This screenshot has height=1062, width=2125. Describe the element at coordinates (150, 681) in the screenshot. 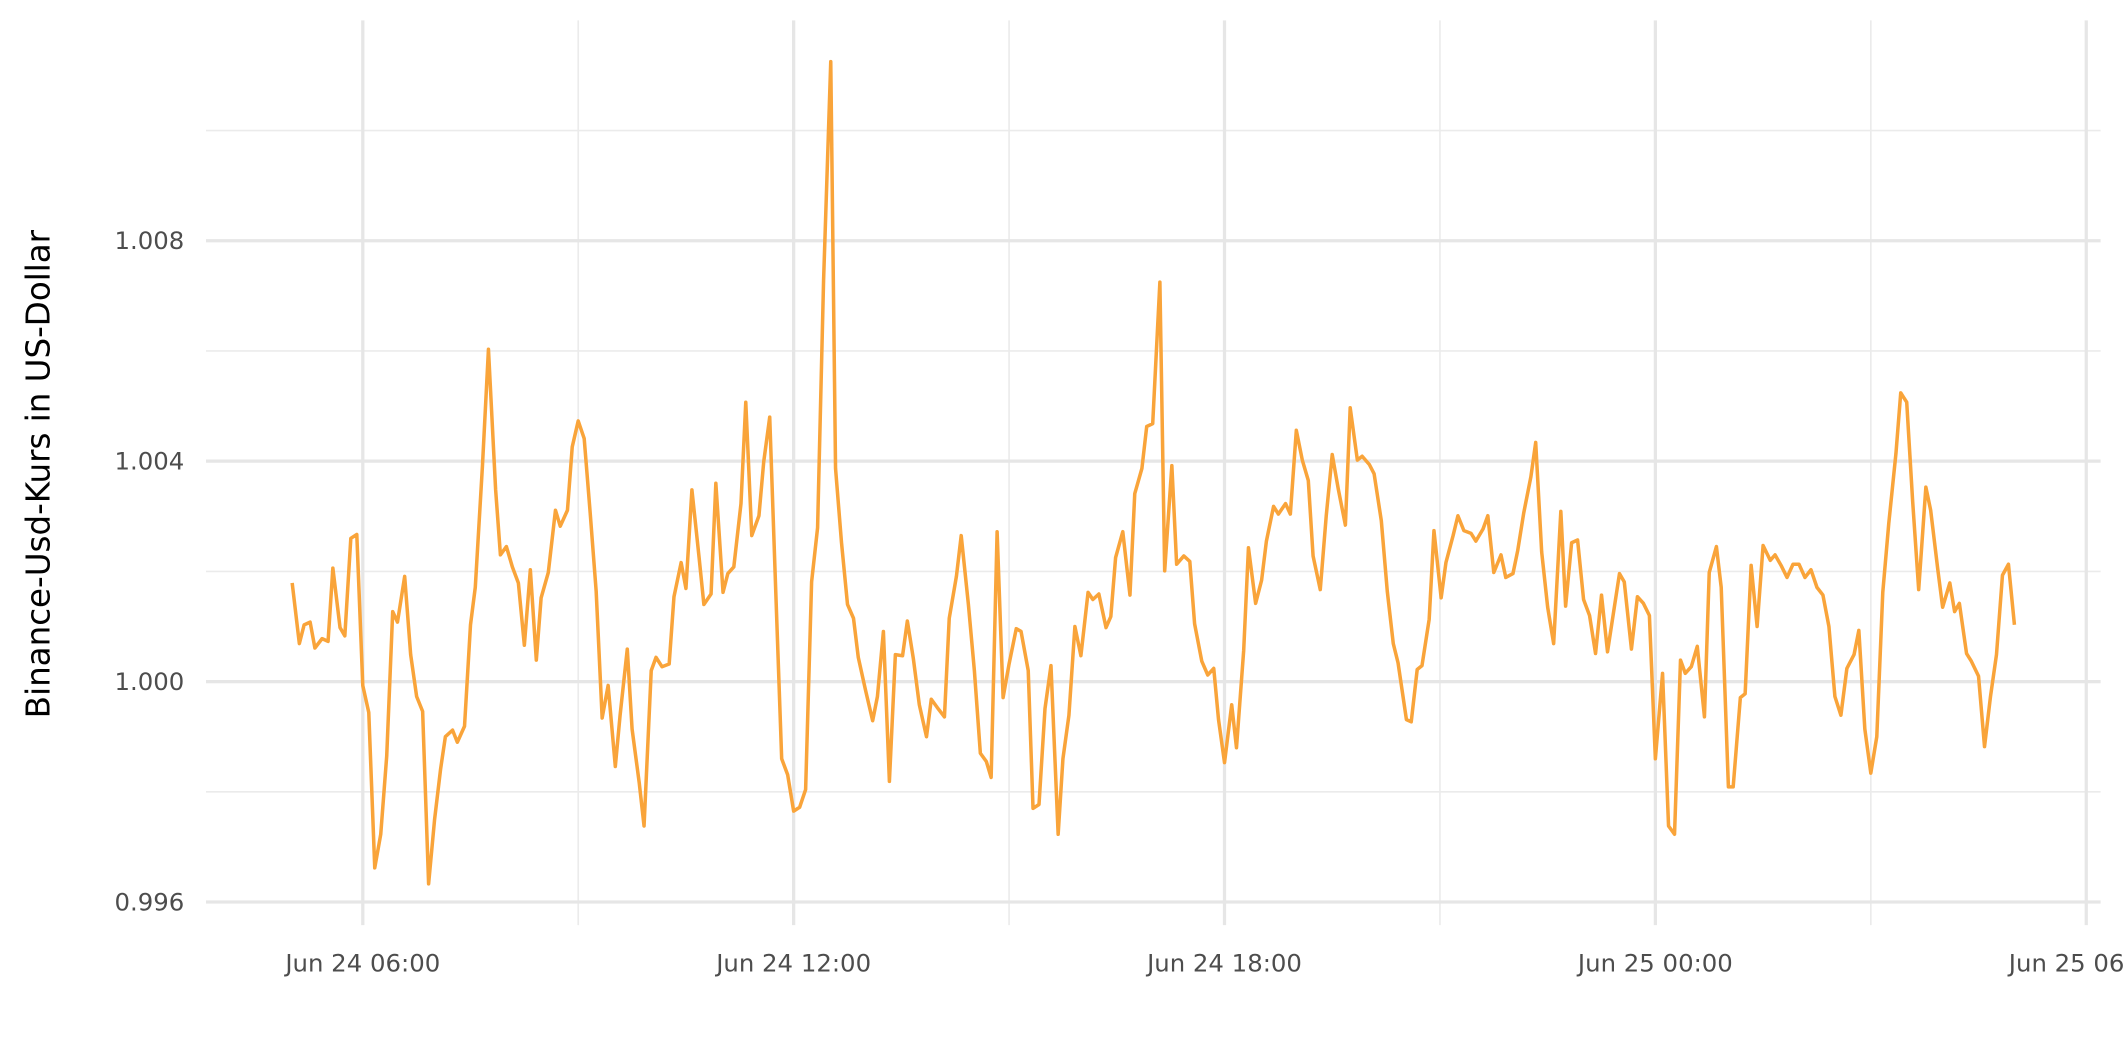

I see `y-tick-label: 1.000` at that location.